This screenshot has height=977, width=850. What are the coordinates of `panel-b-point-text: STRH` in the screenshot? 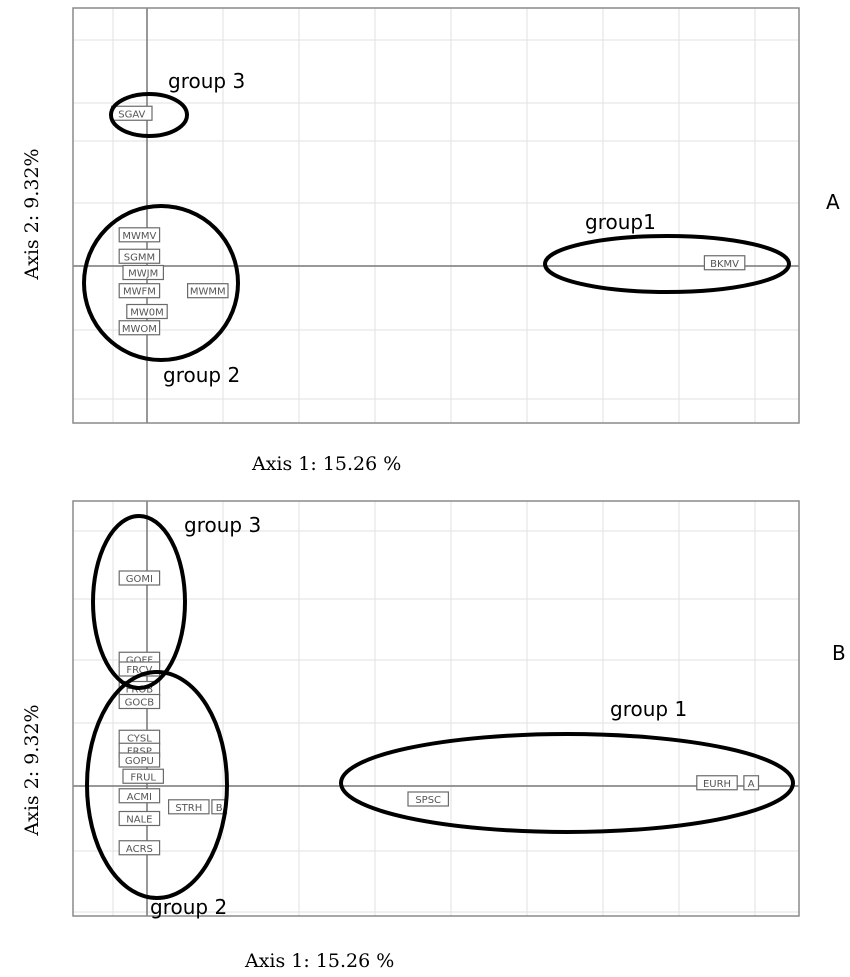 It's located at (188, 808).